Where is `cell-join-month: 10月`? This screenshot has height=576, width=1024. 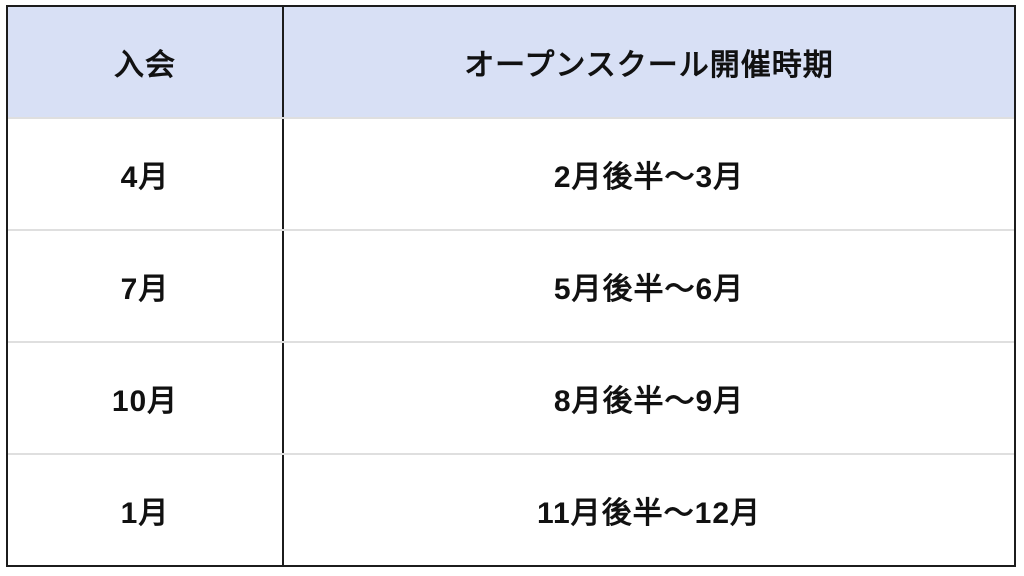
cell-join-month: 10月 is located at coordinates (146, 398).